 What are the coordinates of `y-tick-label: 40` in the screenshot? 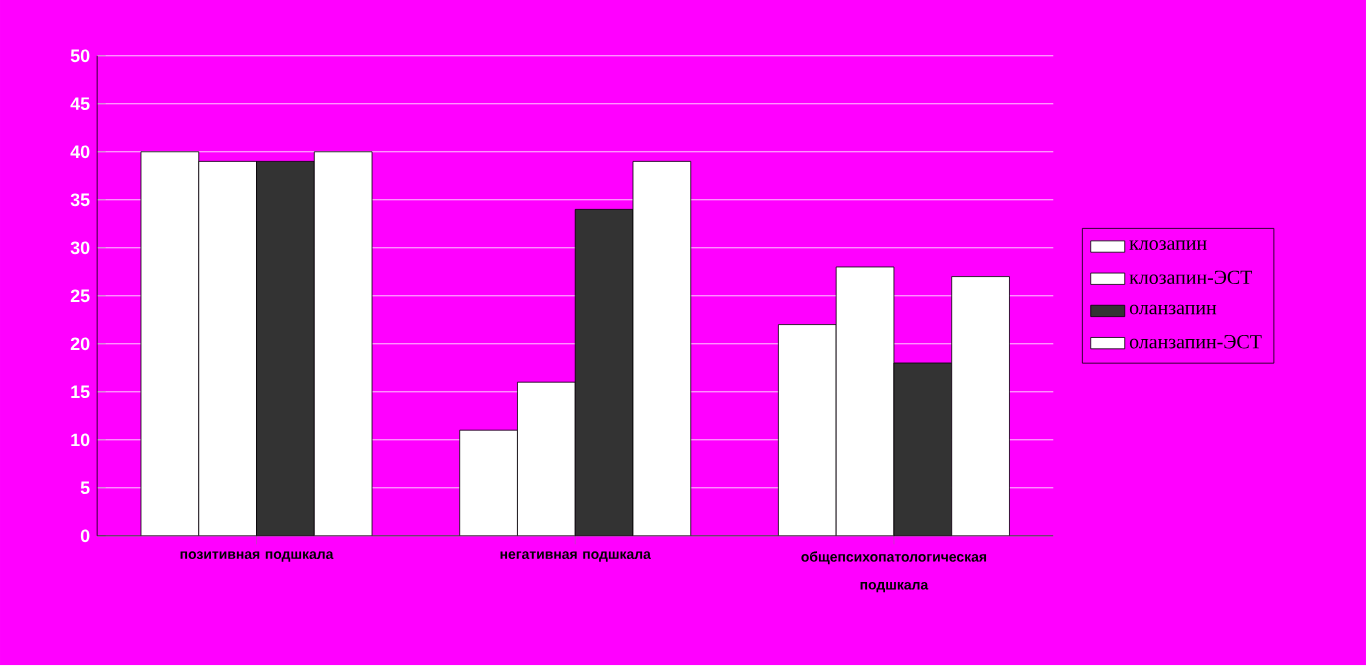 It's located at (80, 152).